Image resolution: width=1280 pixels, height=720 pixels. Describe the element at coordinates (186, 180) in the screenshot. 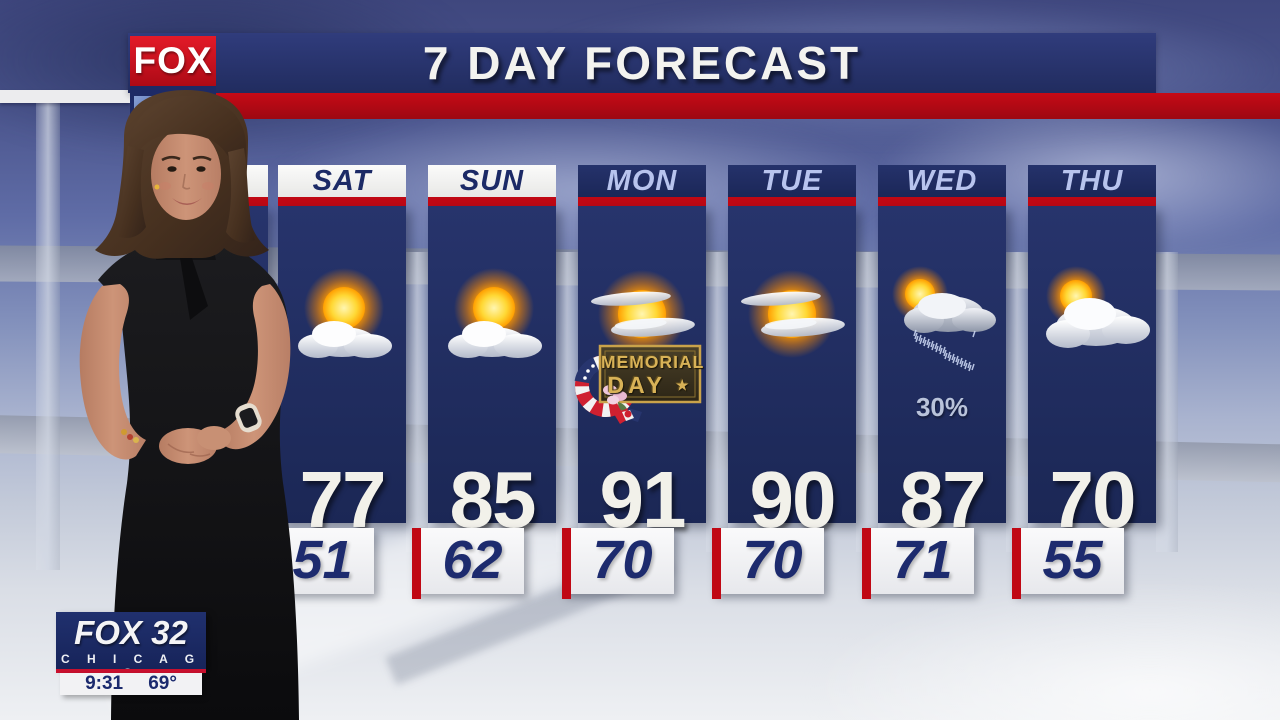

I see `presenter-face-features` at that location.